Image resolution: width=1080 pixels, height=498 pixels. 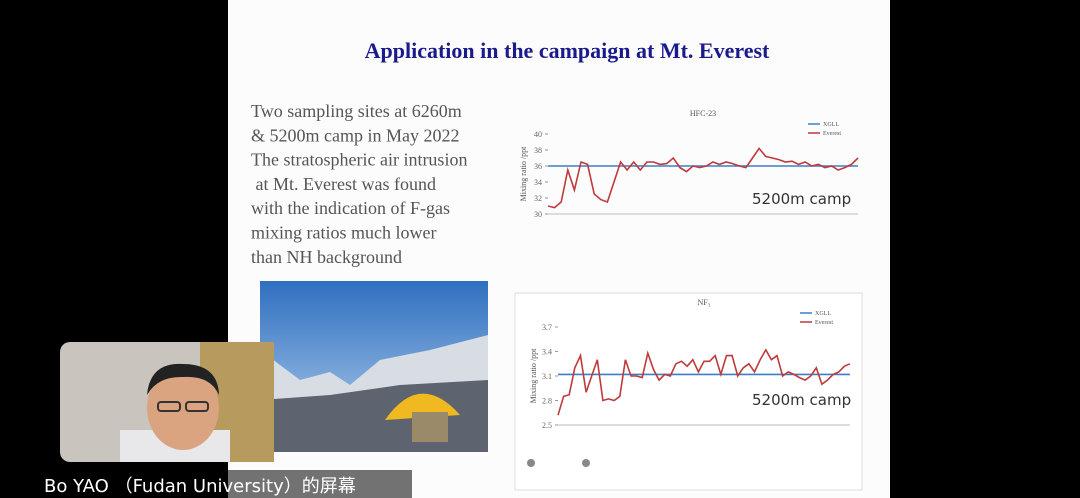 I want to click on y-tick-label: 3.1, so click(x=547, y=376).